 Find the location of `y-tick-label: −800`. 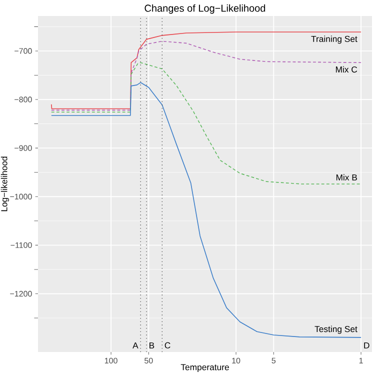

y-tick-label: −800 is located at coordinates (23, 99).